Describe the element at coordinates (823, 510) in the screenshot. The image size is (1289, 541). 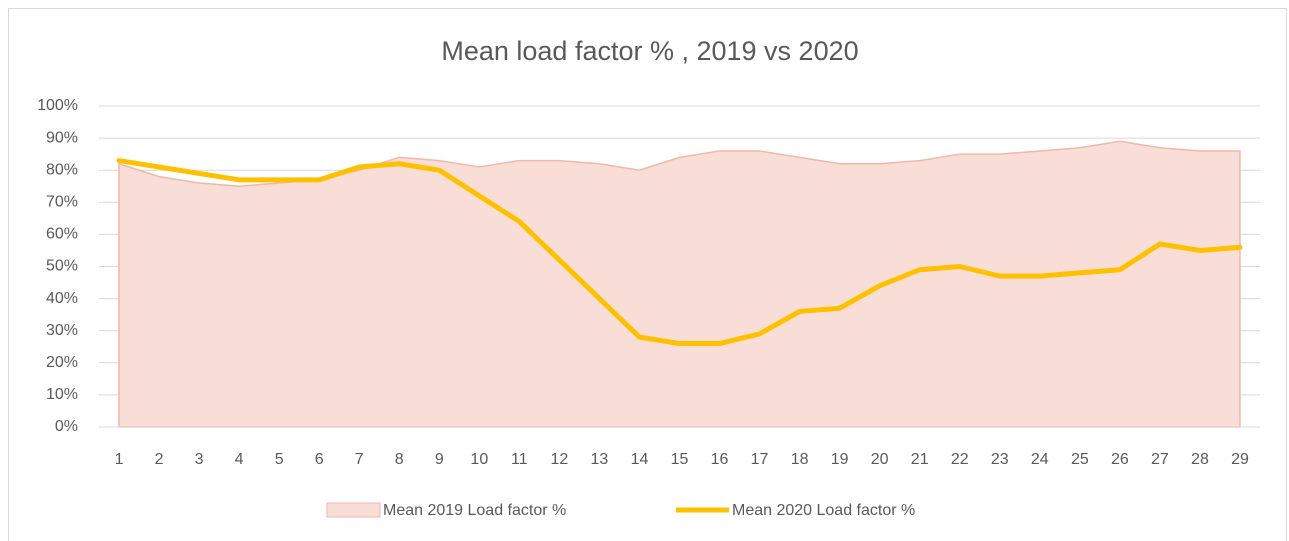
I see `legend-label: Mean 2020 Load factor %` at that location.